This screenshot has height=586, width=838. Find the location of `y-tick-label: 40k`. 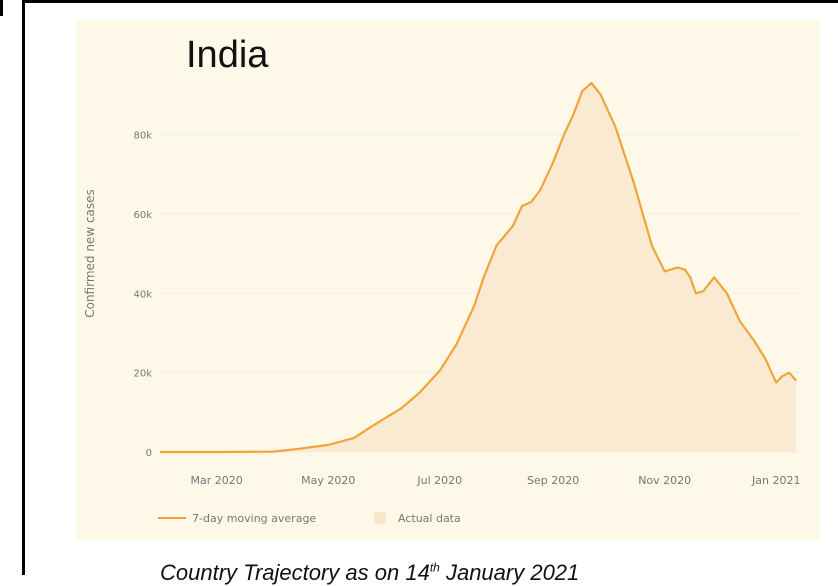

y-tick-label: 40k is located at coordinates (142, 294).